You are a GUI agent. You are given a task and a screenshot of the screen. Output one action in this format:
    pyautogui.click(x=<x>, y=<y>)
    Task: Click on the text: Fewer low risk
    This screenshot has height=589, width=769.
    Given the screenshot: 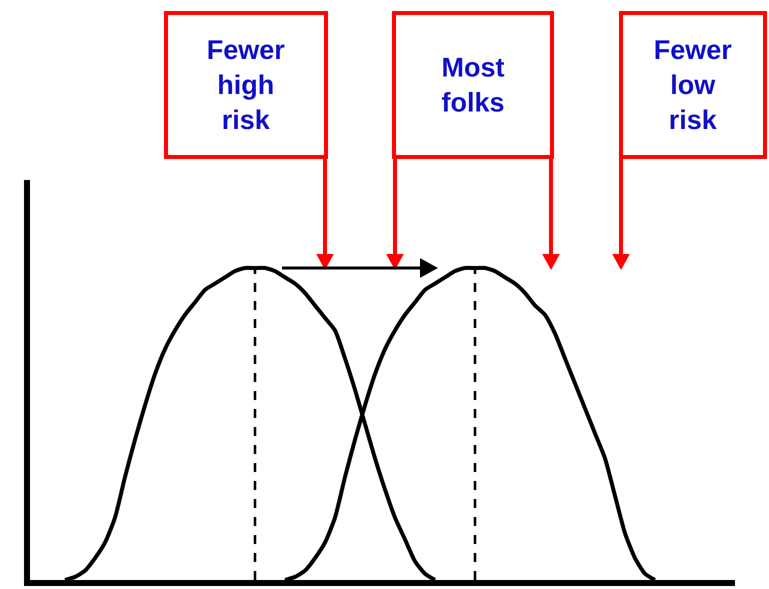 What is the action you would take?
    pyautogui.click(x=693, y=85)
    